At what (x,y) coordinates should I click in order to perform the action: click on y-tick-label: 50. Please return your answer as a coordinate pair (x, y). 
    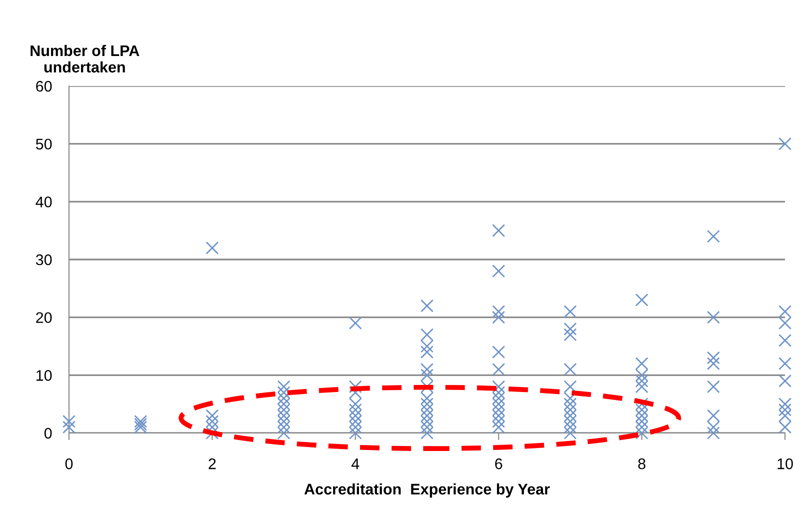
    Looking at the image, I should click on (44, 144).